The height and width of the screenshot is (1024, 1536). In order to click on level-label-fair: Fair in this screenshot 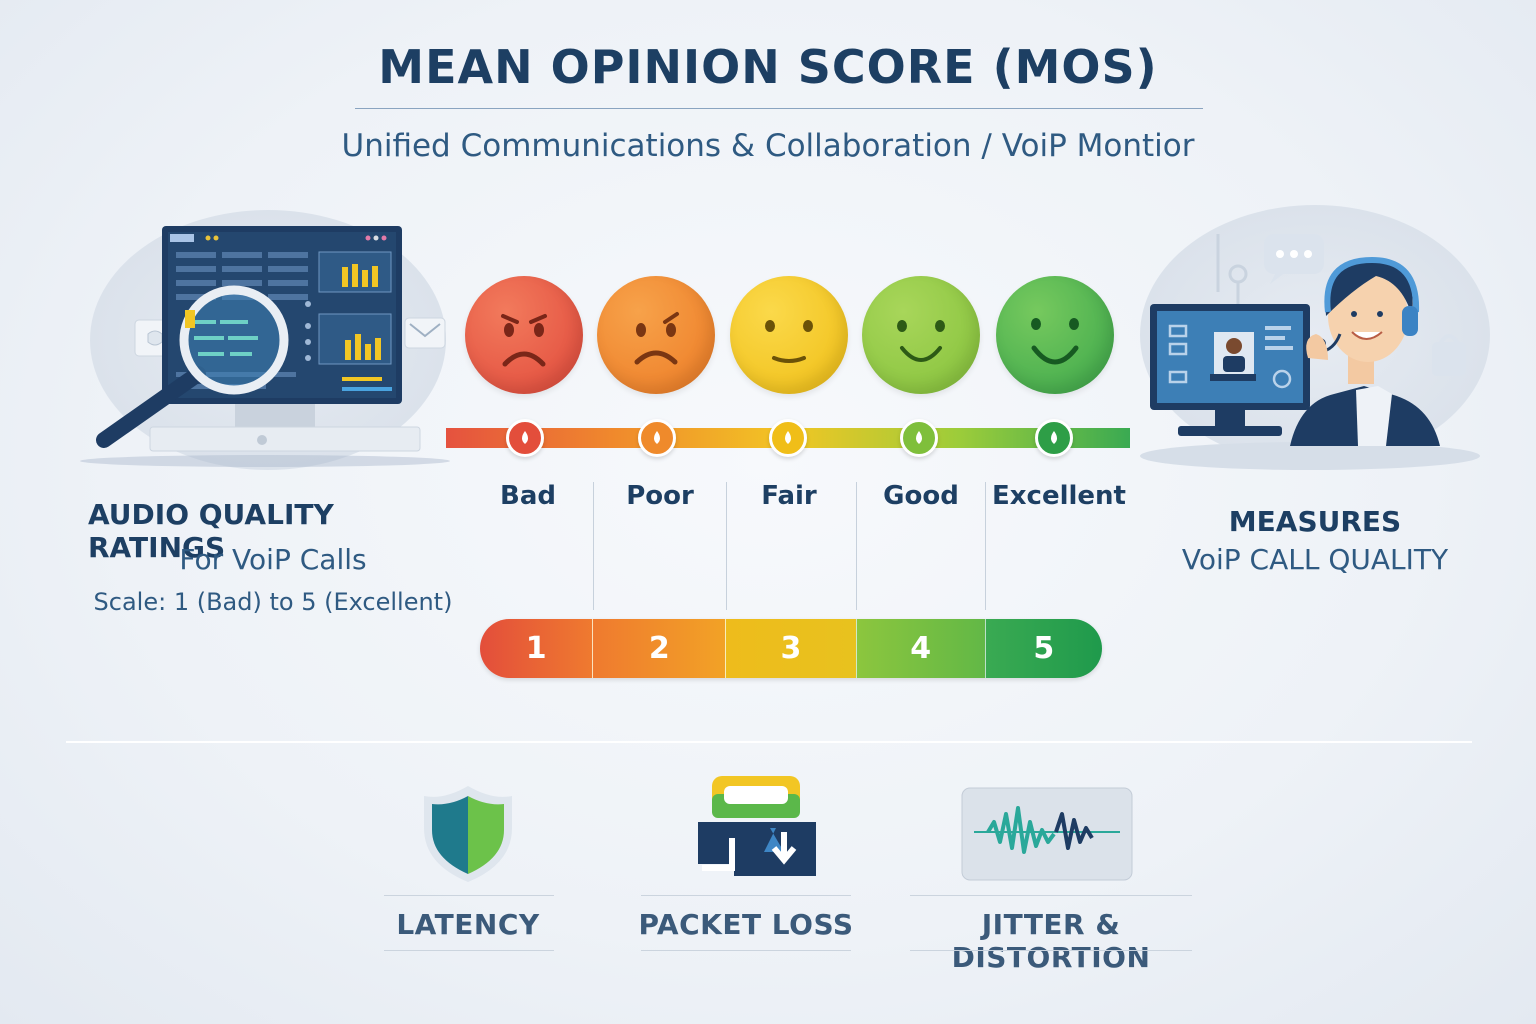, I will do `click(789, 496)`.